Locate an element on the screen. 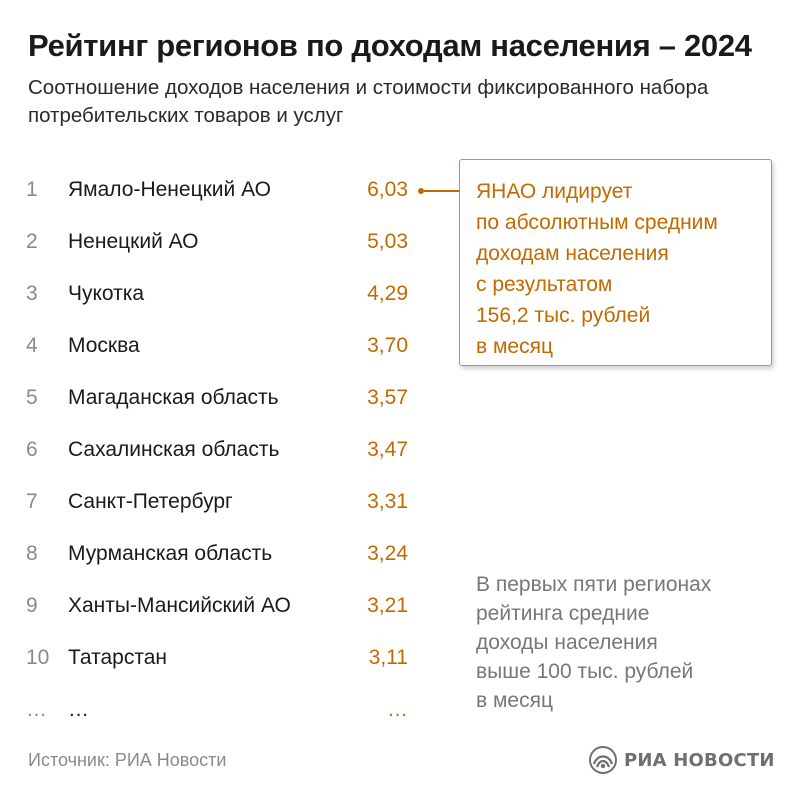  row-value: 3,70 is located at coordinates (387, 345).